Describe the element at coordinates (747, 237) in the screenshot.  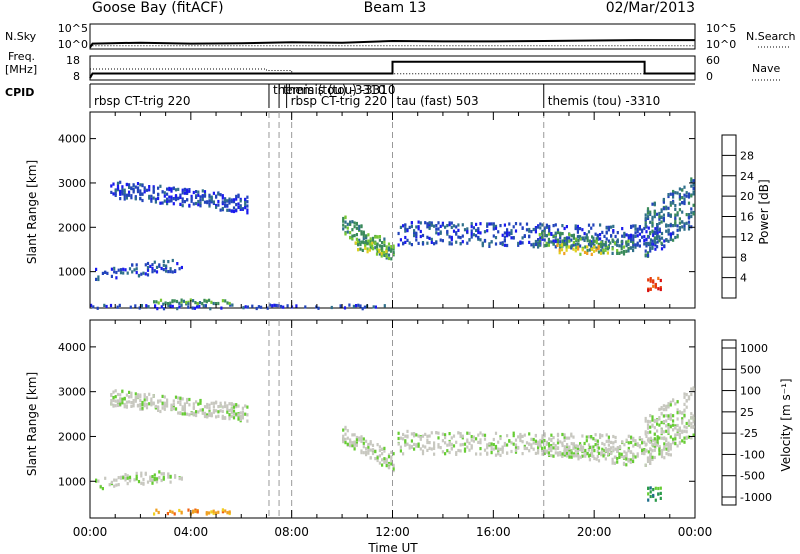
I see `power-colorbar-tick-label: 12` at that location.